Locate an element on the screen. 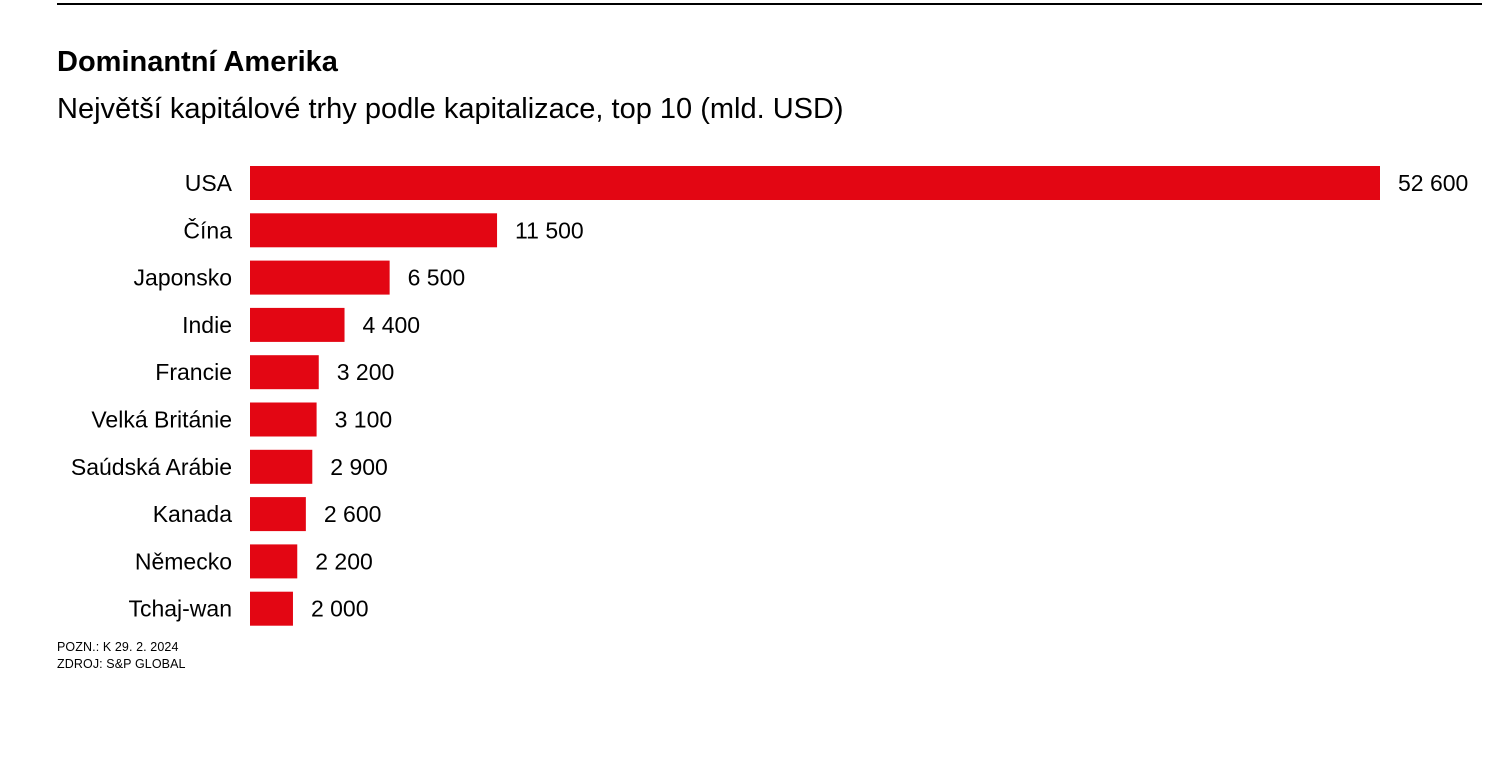  value-label: 3 100 is located at coordinates (364, 420).